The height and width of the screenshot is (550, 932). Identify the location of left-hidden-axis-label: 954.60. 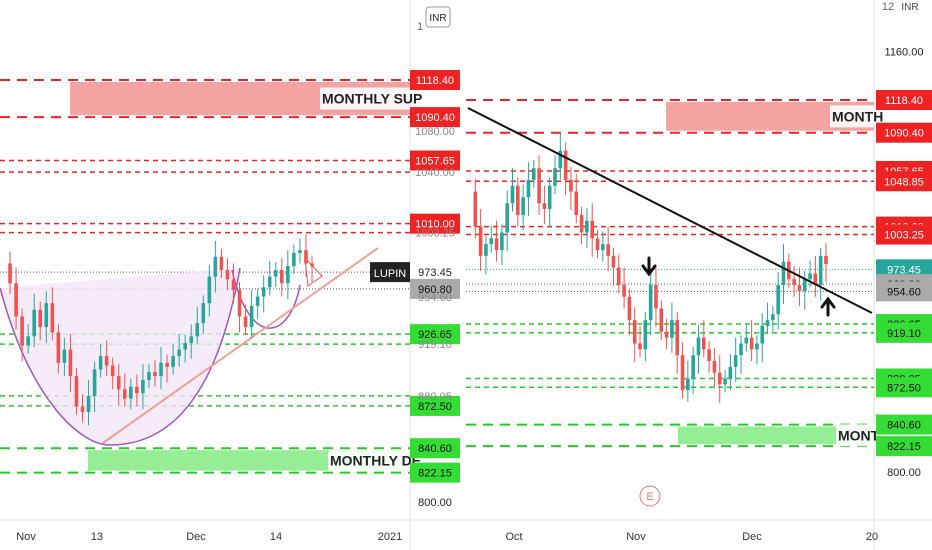
(435, 298).